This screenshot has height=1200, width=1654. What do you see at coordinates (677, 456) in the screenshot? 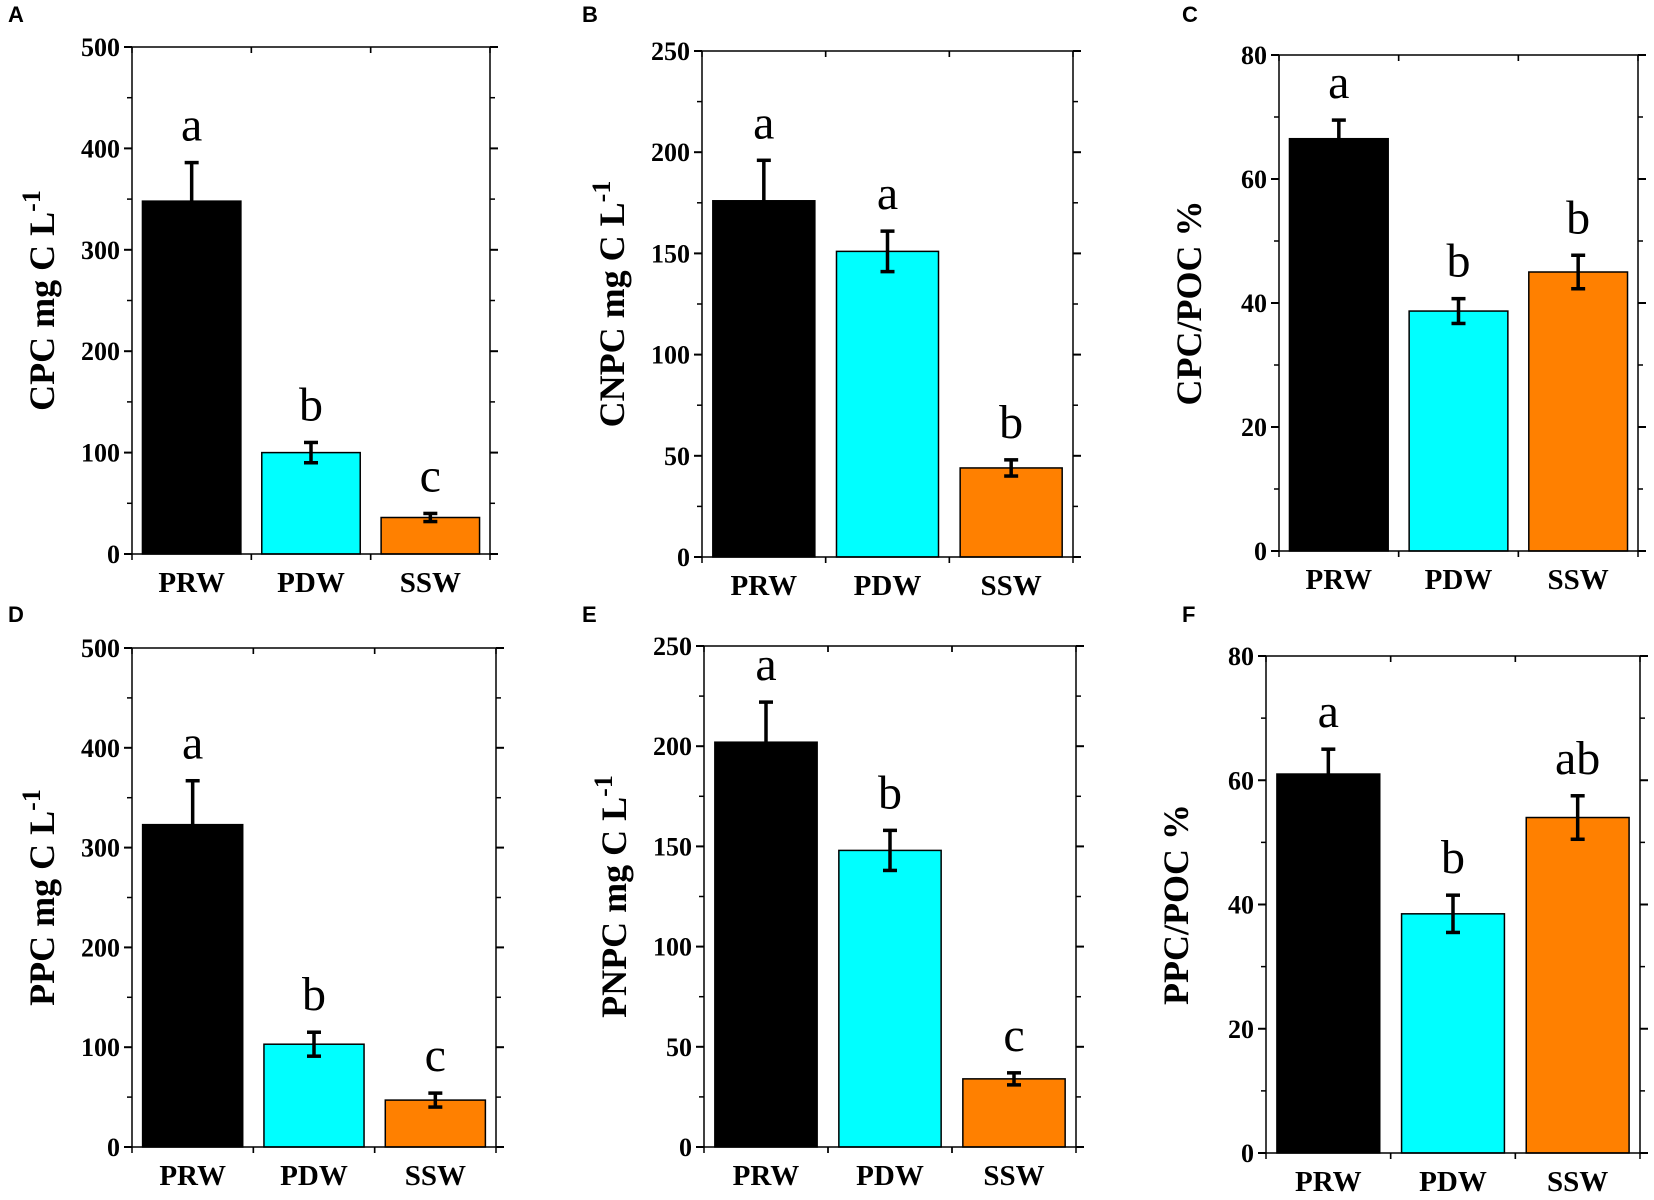
I see `y-tick-label: 50` at bounding box center [677, 456].